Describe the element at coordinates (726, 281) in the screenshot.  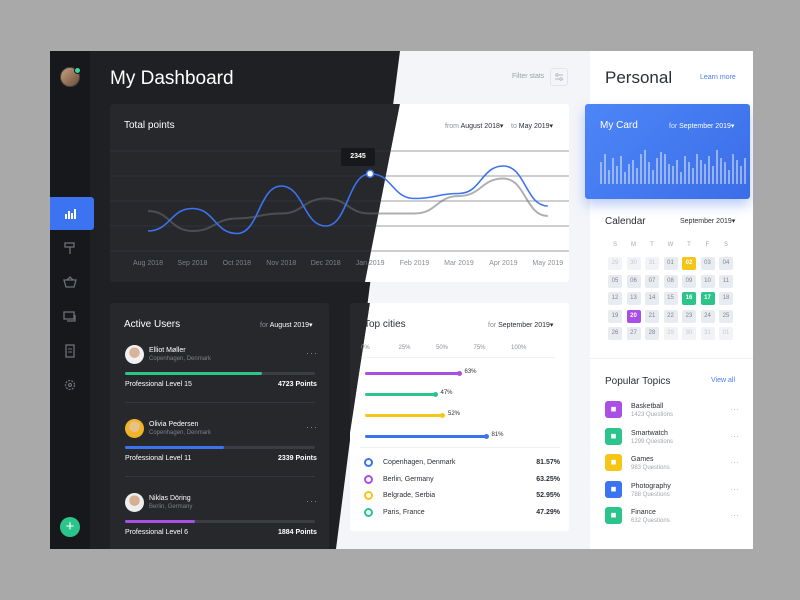
I see `calendar-day: 11` at that location.